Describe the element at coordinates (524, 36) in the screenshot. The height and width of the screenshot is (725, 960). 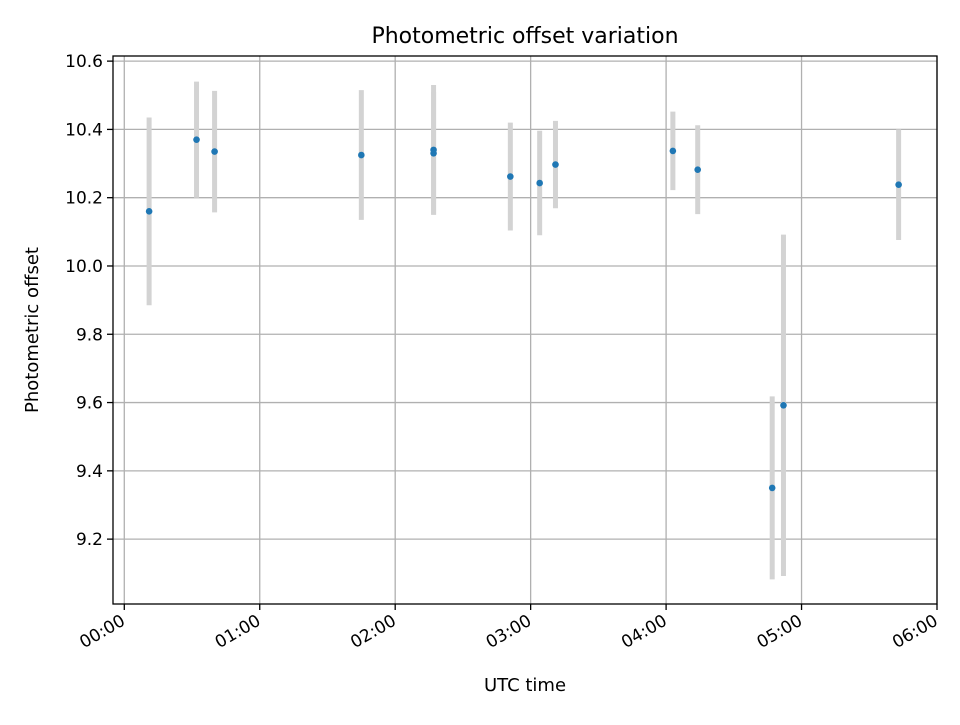
I see `chart-title: Photometric offset variation` at that location.